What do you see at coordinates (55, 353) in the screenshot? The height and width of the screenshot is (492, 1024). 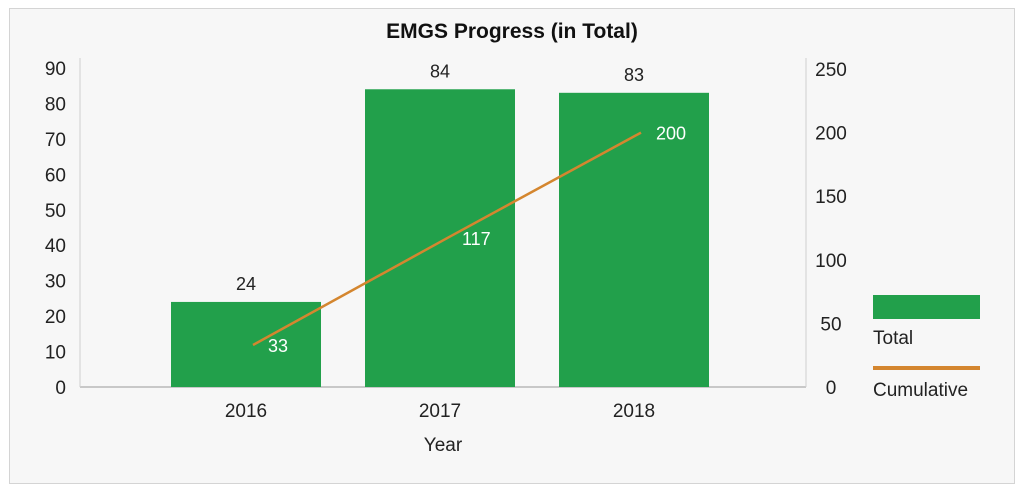 I see `y-tick-label: 10` at bounding box center [55, 353].